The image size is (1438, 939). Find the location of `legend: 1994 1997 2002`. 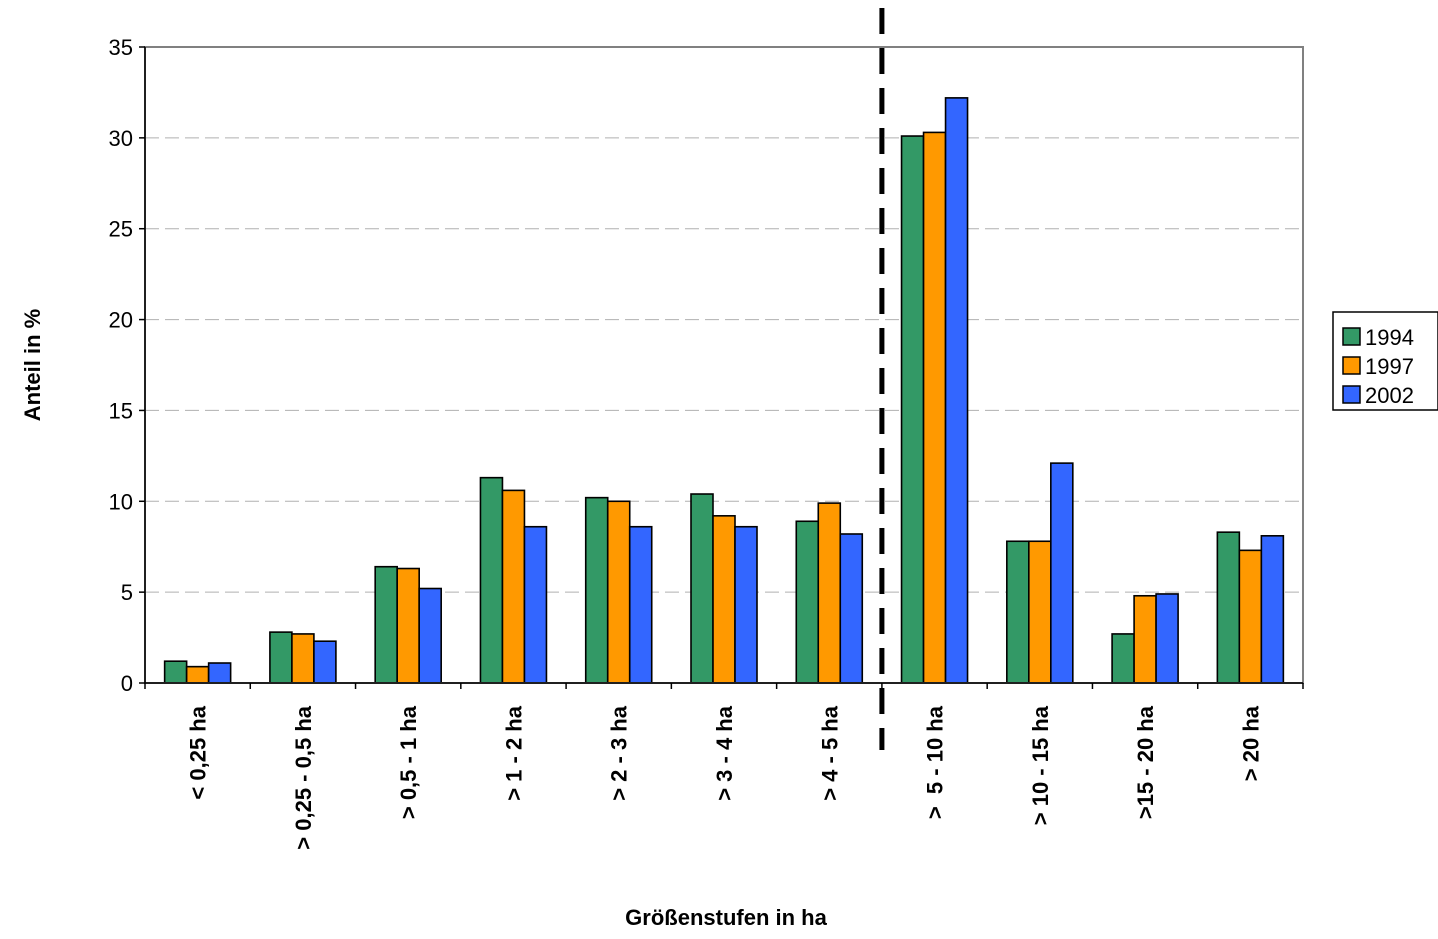

legend: 1994 1997 2002 is located at coordinates (1385, 361).